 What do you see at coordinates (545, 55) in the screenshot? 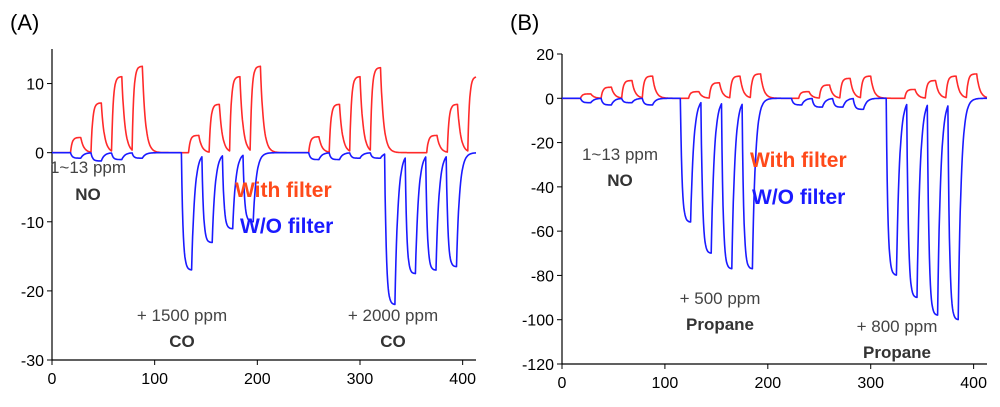
I see `y-tick-label: 20` at bounding box center [545, 55].